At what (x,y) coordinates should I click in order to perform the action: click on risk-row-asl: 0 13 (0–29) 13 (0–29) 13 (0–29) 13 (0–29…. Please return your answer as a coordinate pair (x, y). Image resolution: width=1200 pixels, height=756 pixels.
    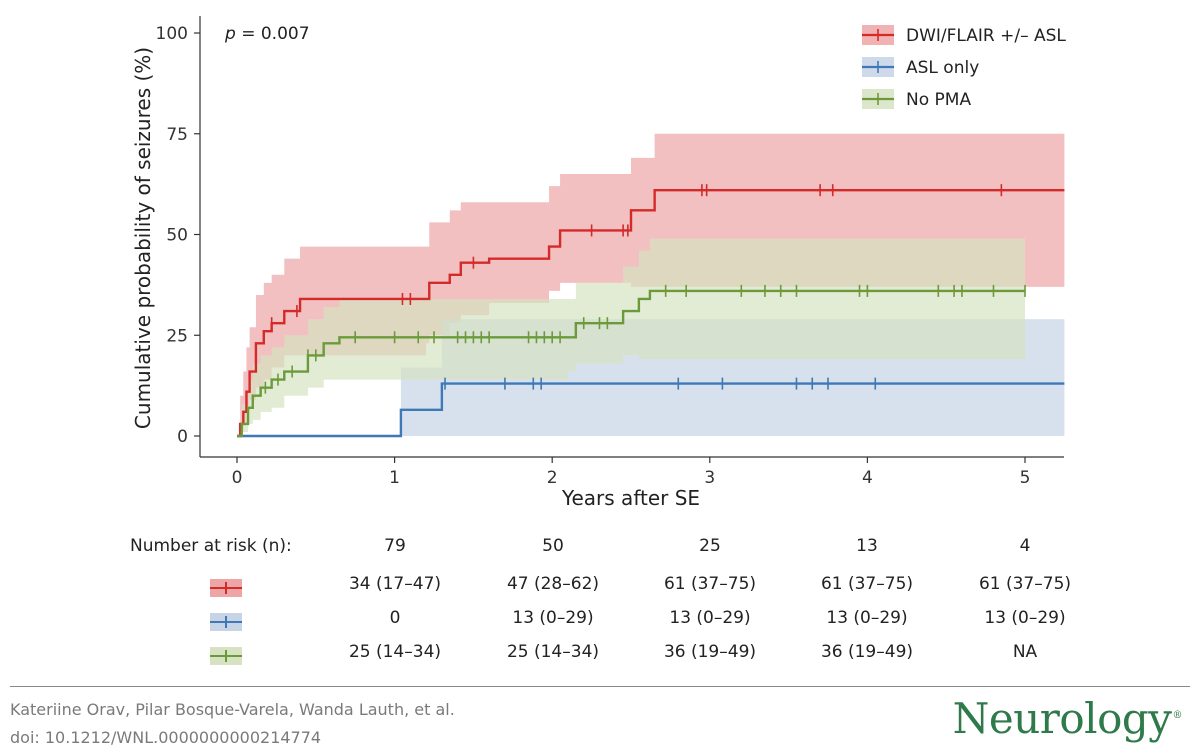
    Looking at the image, I should click on (600, 623).